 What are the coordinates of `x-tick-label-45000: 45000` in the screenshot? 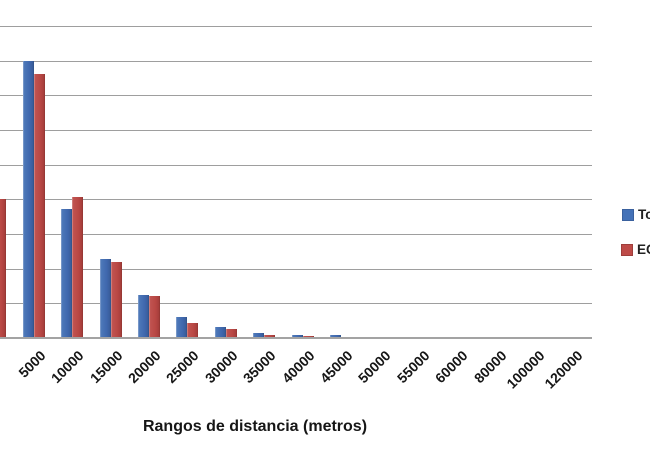 It's located at (336, 367).